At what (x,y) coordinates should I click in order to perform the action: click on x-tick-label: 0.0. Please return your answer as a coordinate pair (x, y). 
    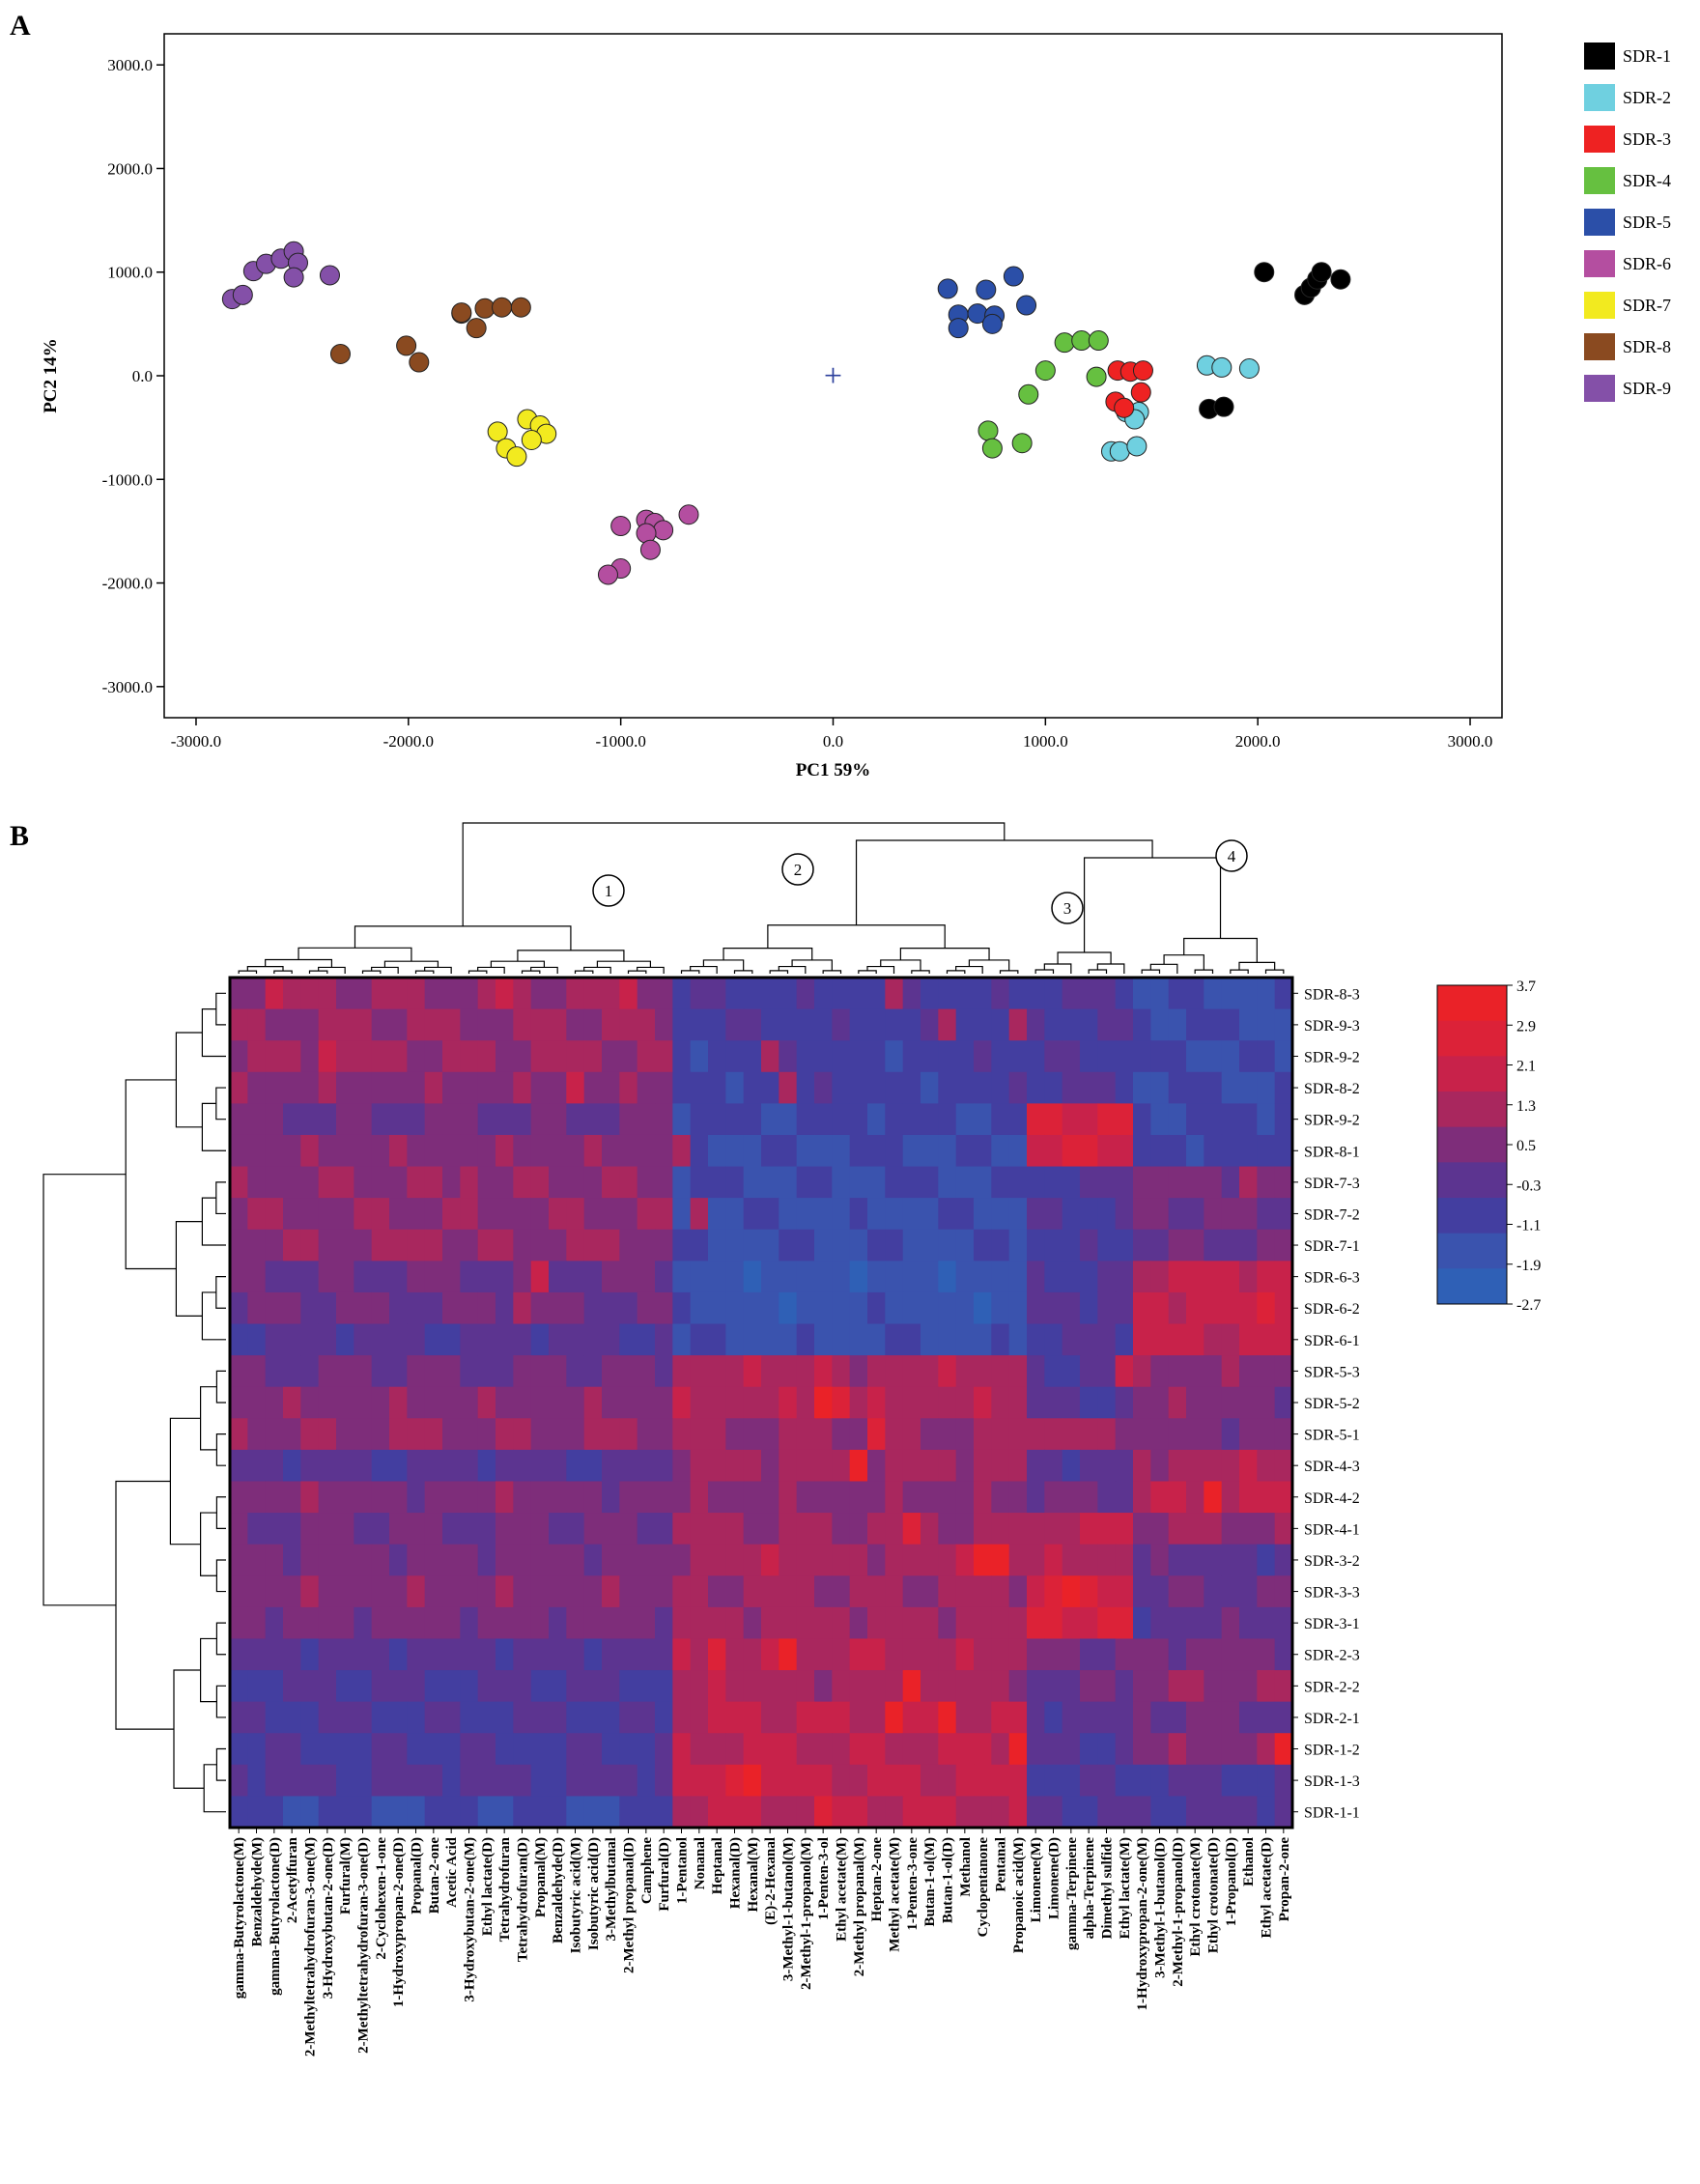
    Looking at the image, I should click on (833, 742).